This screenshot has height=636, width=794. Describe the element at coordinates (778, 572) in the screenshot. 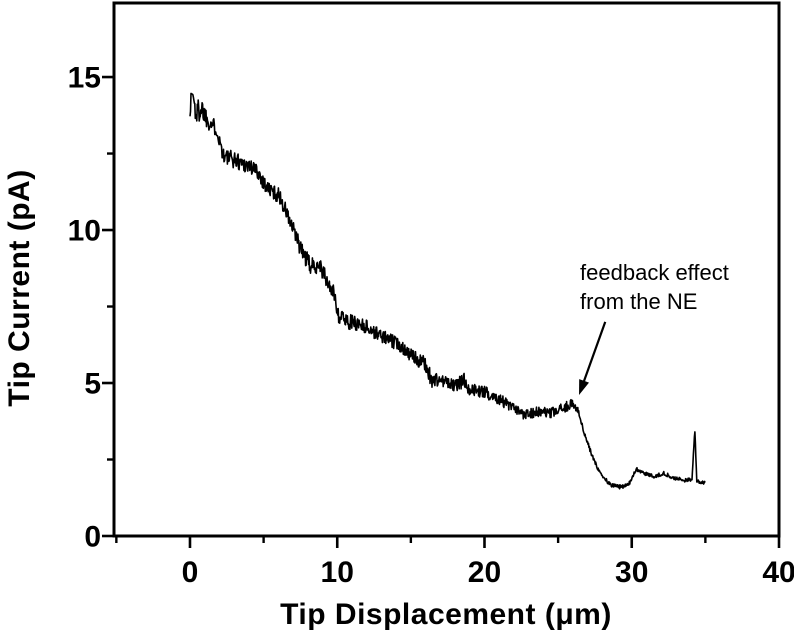

I see `x-tick-label: 40` at that location.